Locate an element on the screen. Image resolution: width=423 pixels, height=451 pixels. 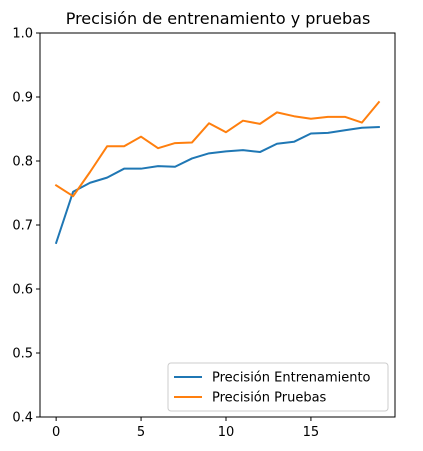
legend-label-entrenamiento: Precisión Entrenamiento is located at coordinates (291, 378).